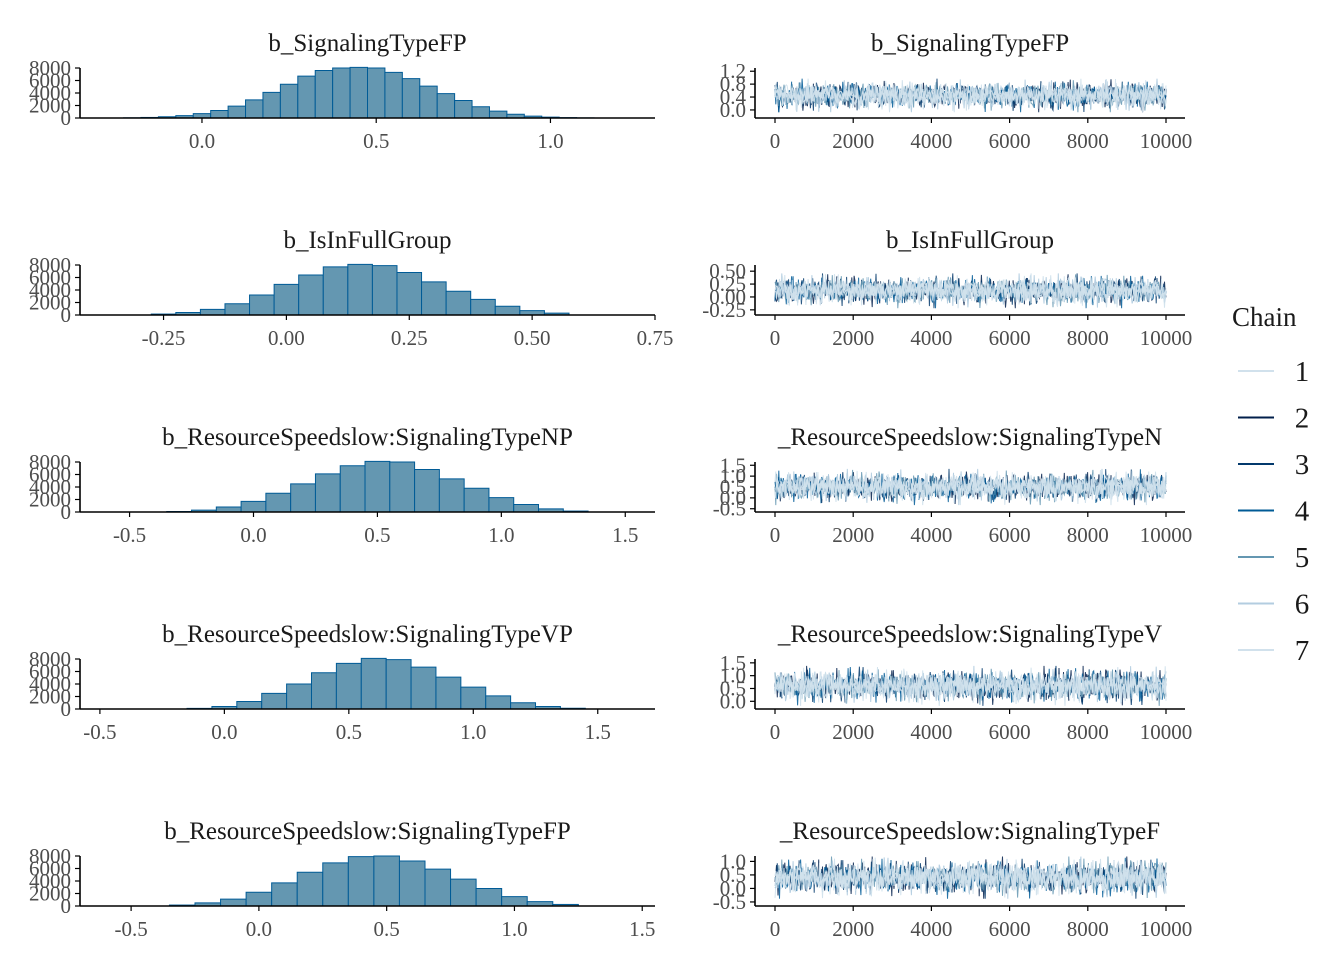 This screenshot has height=960, width=1344. What do you see at coordinates (367, 43) in the screenshot?
I see `histogram-title: b_SignalingTypeFP` at bounding box center [367, 43].